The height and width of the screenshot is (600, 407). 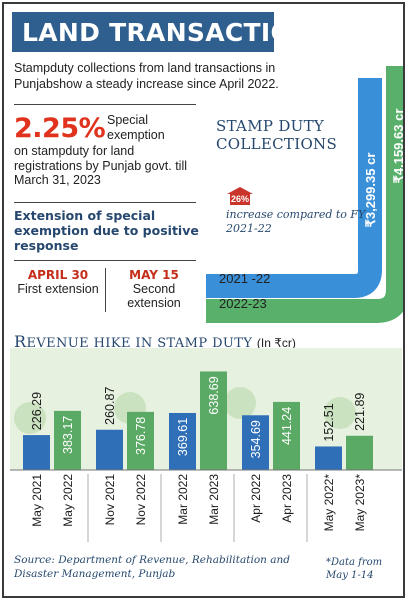 I want to click on category-label: May 2022, so click(x=68, y=500).